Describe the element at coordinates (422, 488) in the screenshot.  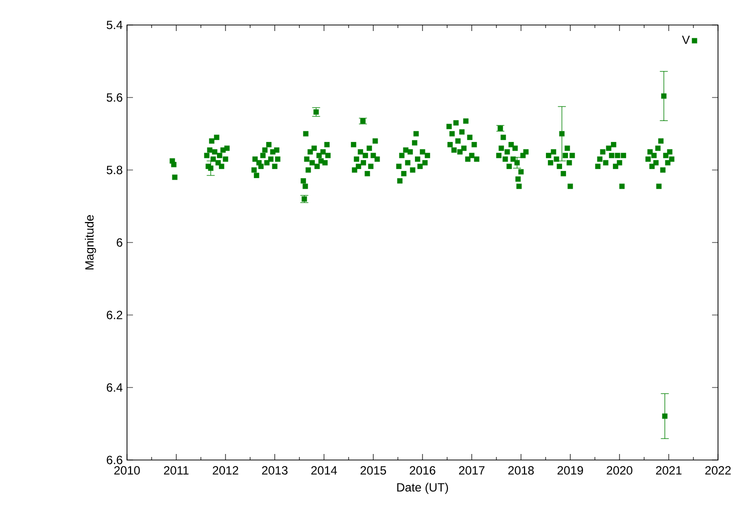
I see `x-axis-title: Date (UT)` at that location.